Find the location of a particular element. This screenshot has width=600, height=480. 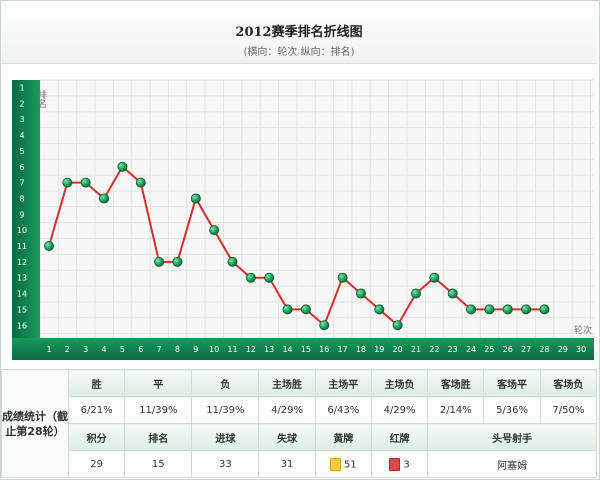

stat-header-points: 积分 is located at coordinates (96, 437).